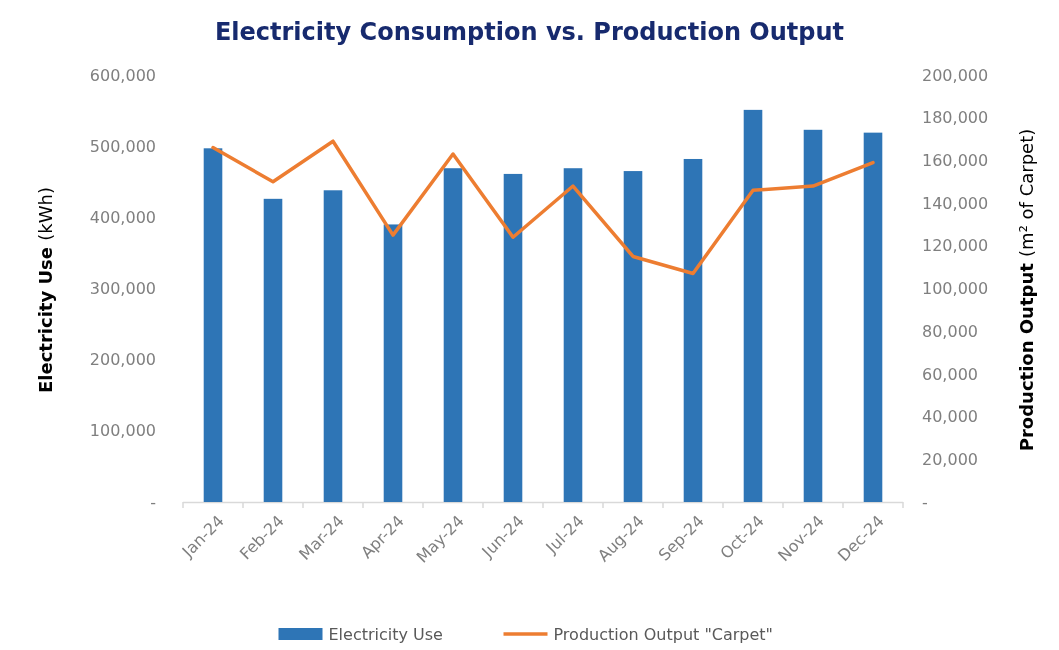 The width and height of the screenshot is (1059, 650). Describe the element at coordinates (955, 160) in the screenshot. I see `y2-tick-label: 160,000` at that location.